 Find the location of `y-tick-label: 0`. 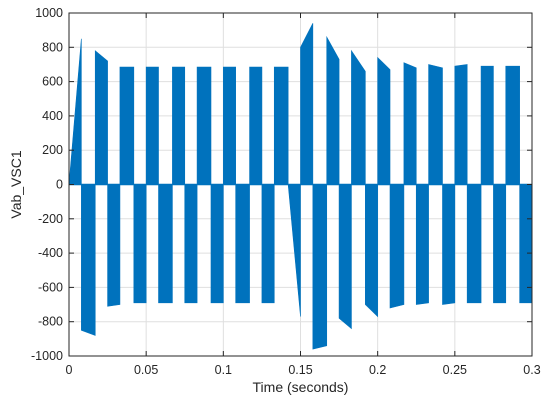

y-tick-label: 0 is located at coordinates (59, 185).